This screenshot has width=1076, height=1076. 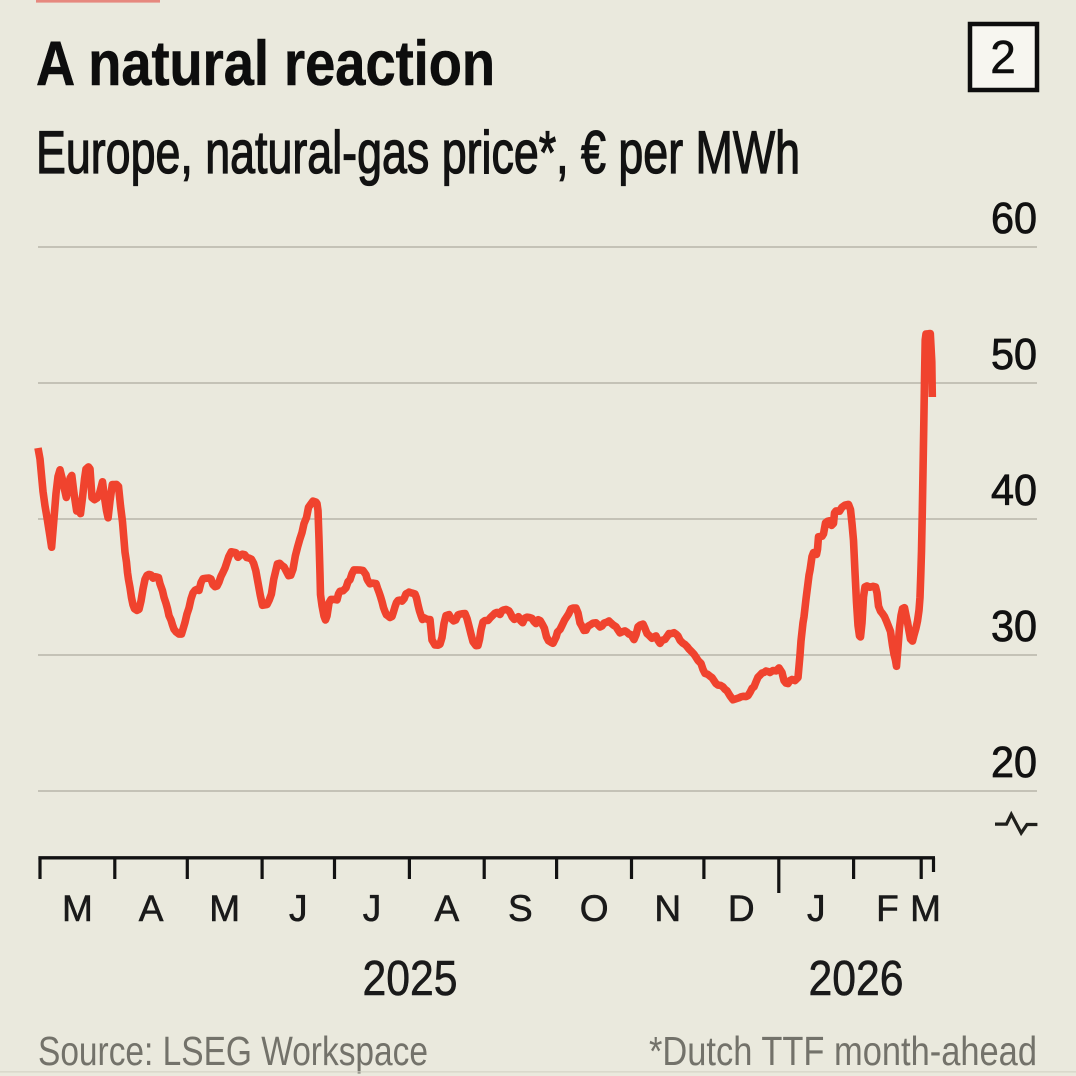 I want to click on svg-text: 50, so click(x=1014, y=354).